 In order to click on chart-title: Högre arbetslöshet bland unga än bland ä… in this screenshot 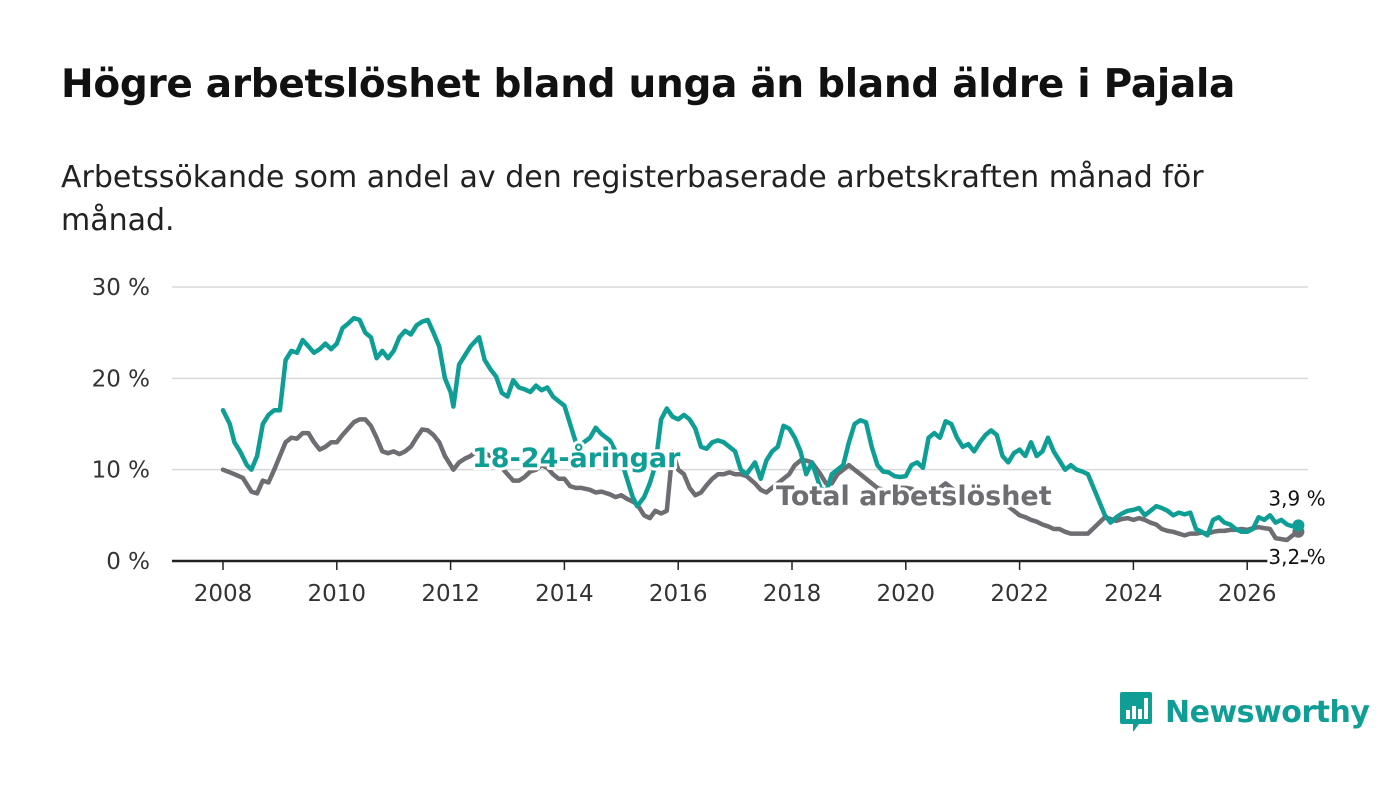, I will do `click(648, 84)`.